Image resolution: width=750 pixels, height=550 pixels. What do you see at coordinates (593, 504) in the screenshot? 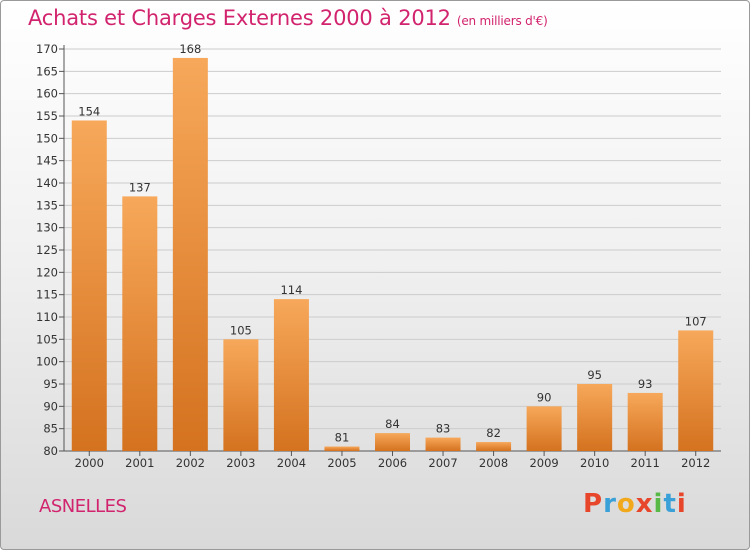
I see `logo-letter: P` at bounding box center [593, 504].